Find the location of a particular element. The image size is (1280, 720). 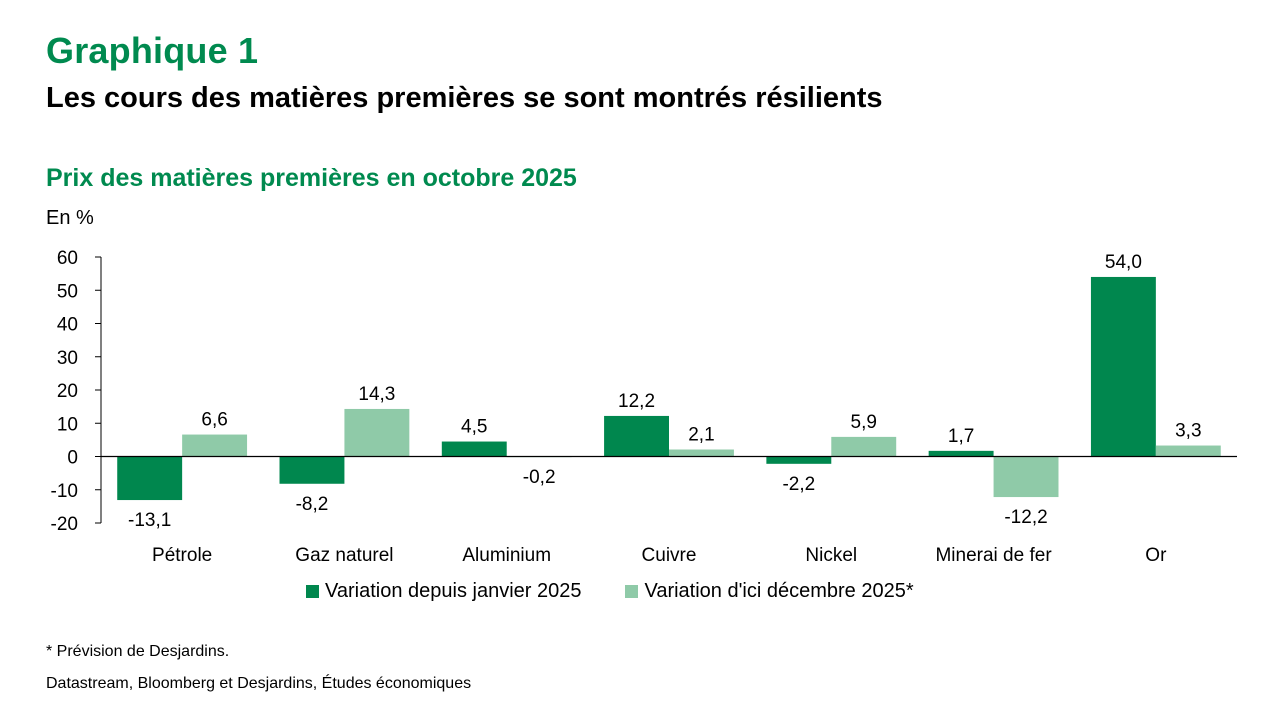

x-category-label: Nickel is located at coordinates (831, 555).